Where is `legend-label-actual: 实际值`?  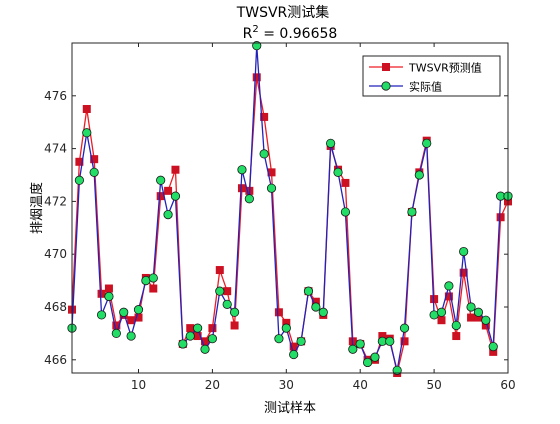 legend-label-actual: 实际值 is located at coordinates (425, 87).